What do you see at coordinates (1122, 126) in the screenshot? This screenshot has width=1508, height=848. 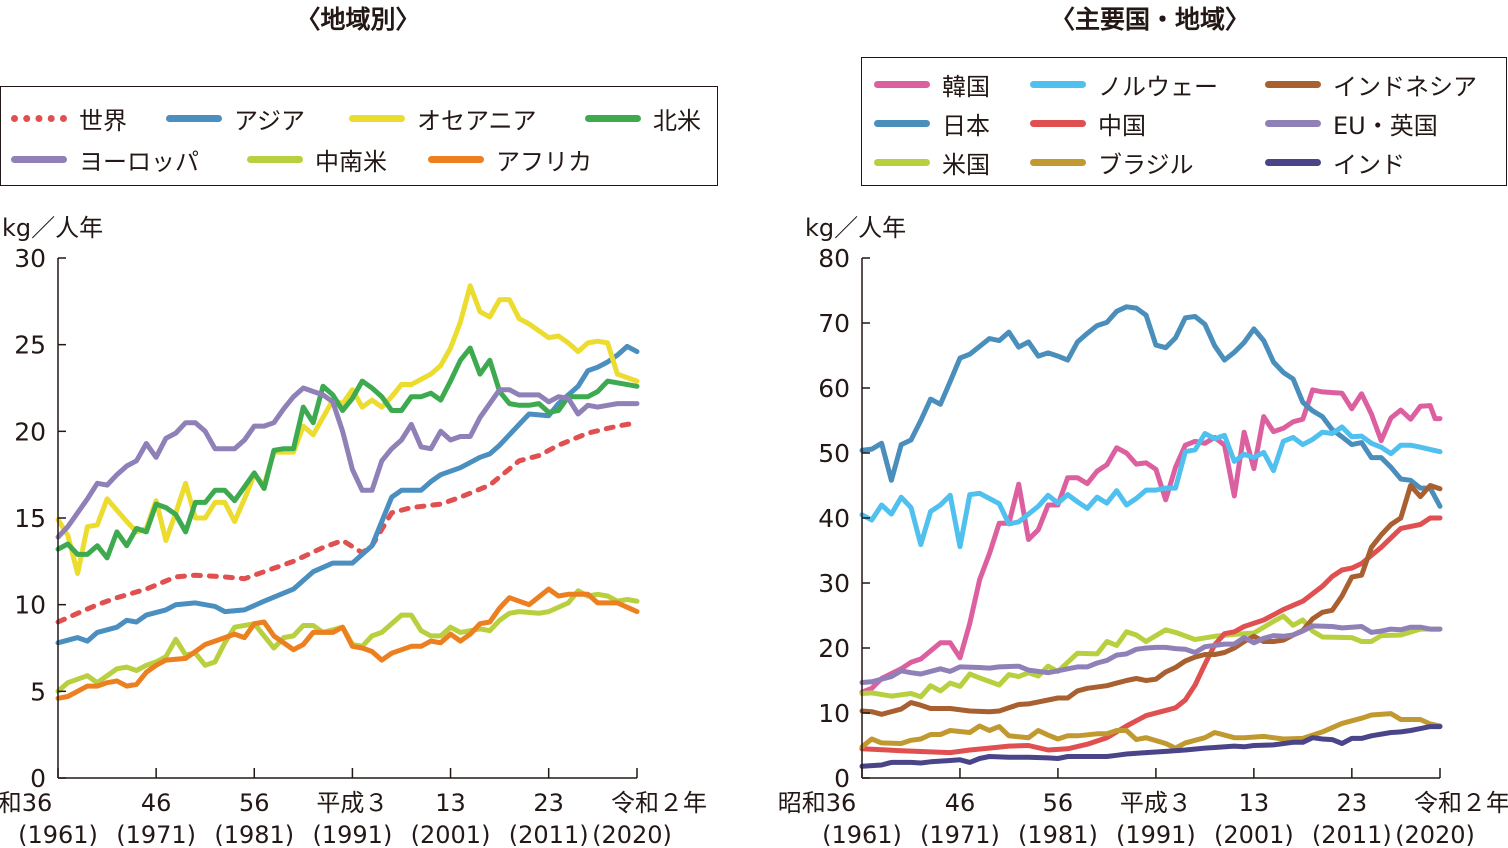 I see `legend-label: 中国` at bounding box center [1122, 126].